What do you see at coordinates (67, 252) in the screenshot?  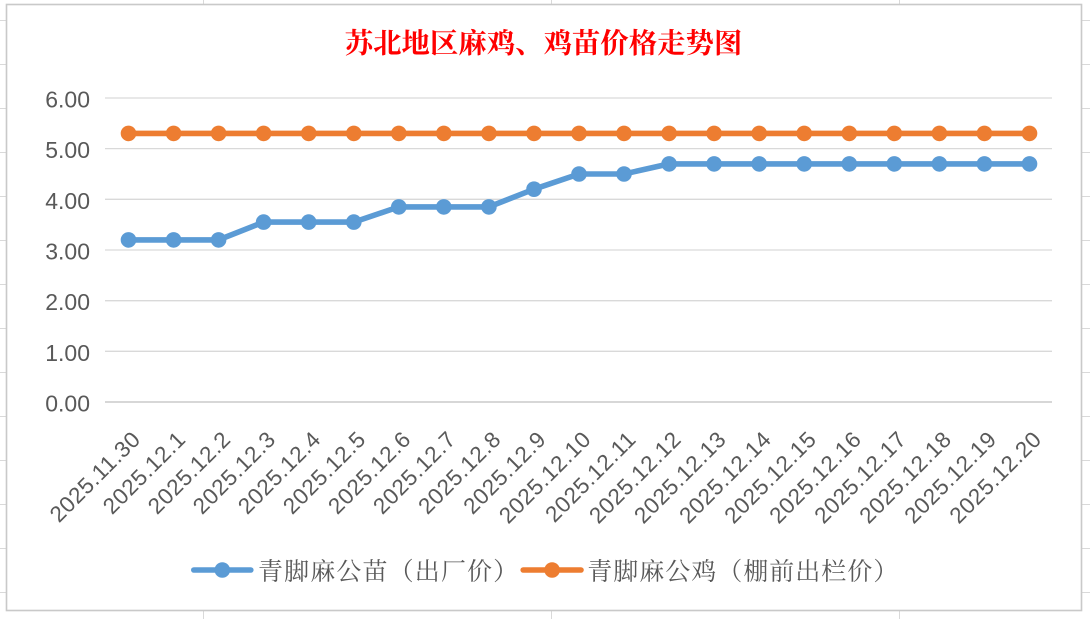 I see `svg-text: 3.00` at bounding box center [67, 252].